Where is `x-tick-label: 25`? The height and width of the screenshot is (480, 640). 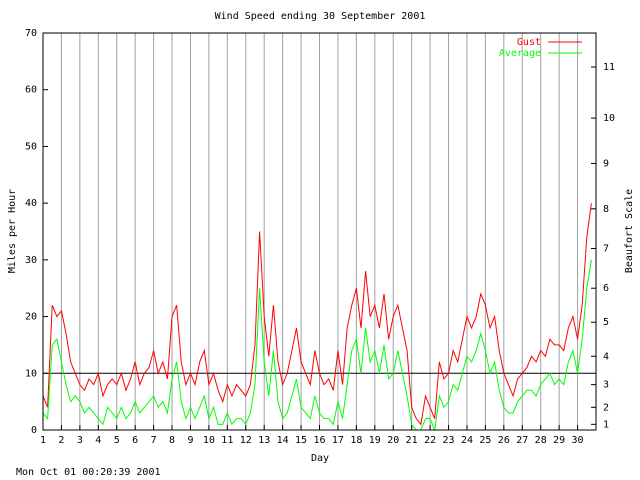 x-tick-label: 25 is located at coordinates (485, 440).